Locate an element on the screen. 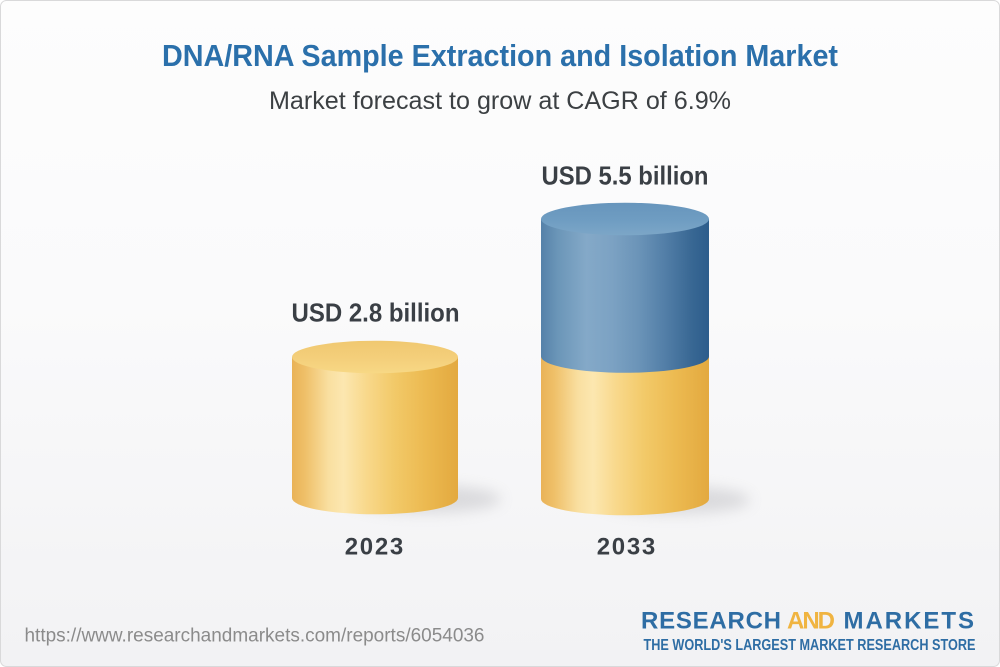 This screenshot has width=1000, height=667. svg-text: 2033 is located at coordinates (626, 547).